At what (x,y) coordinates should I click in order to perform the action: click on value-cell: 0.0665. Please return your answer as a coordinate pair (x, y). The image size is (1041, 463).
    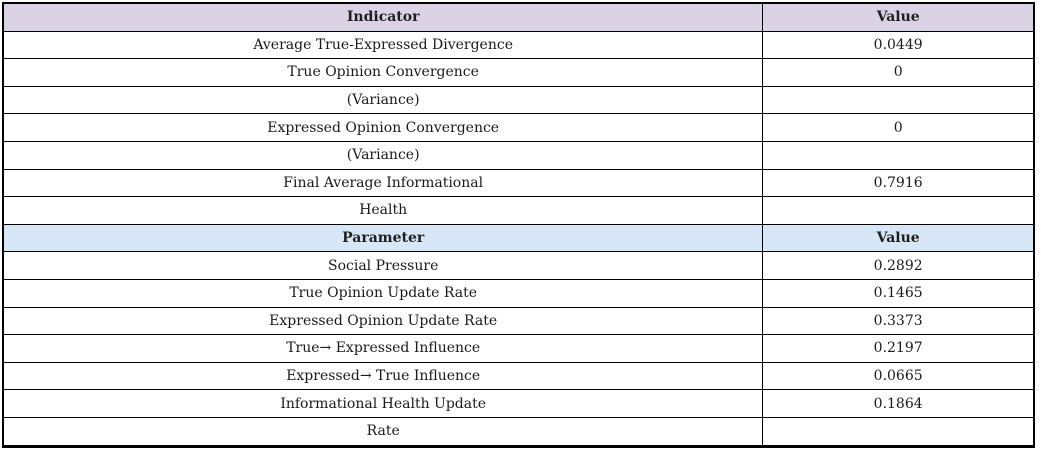
    Looking at the image, I should click on (898, 376).